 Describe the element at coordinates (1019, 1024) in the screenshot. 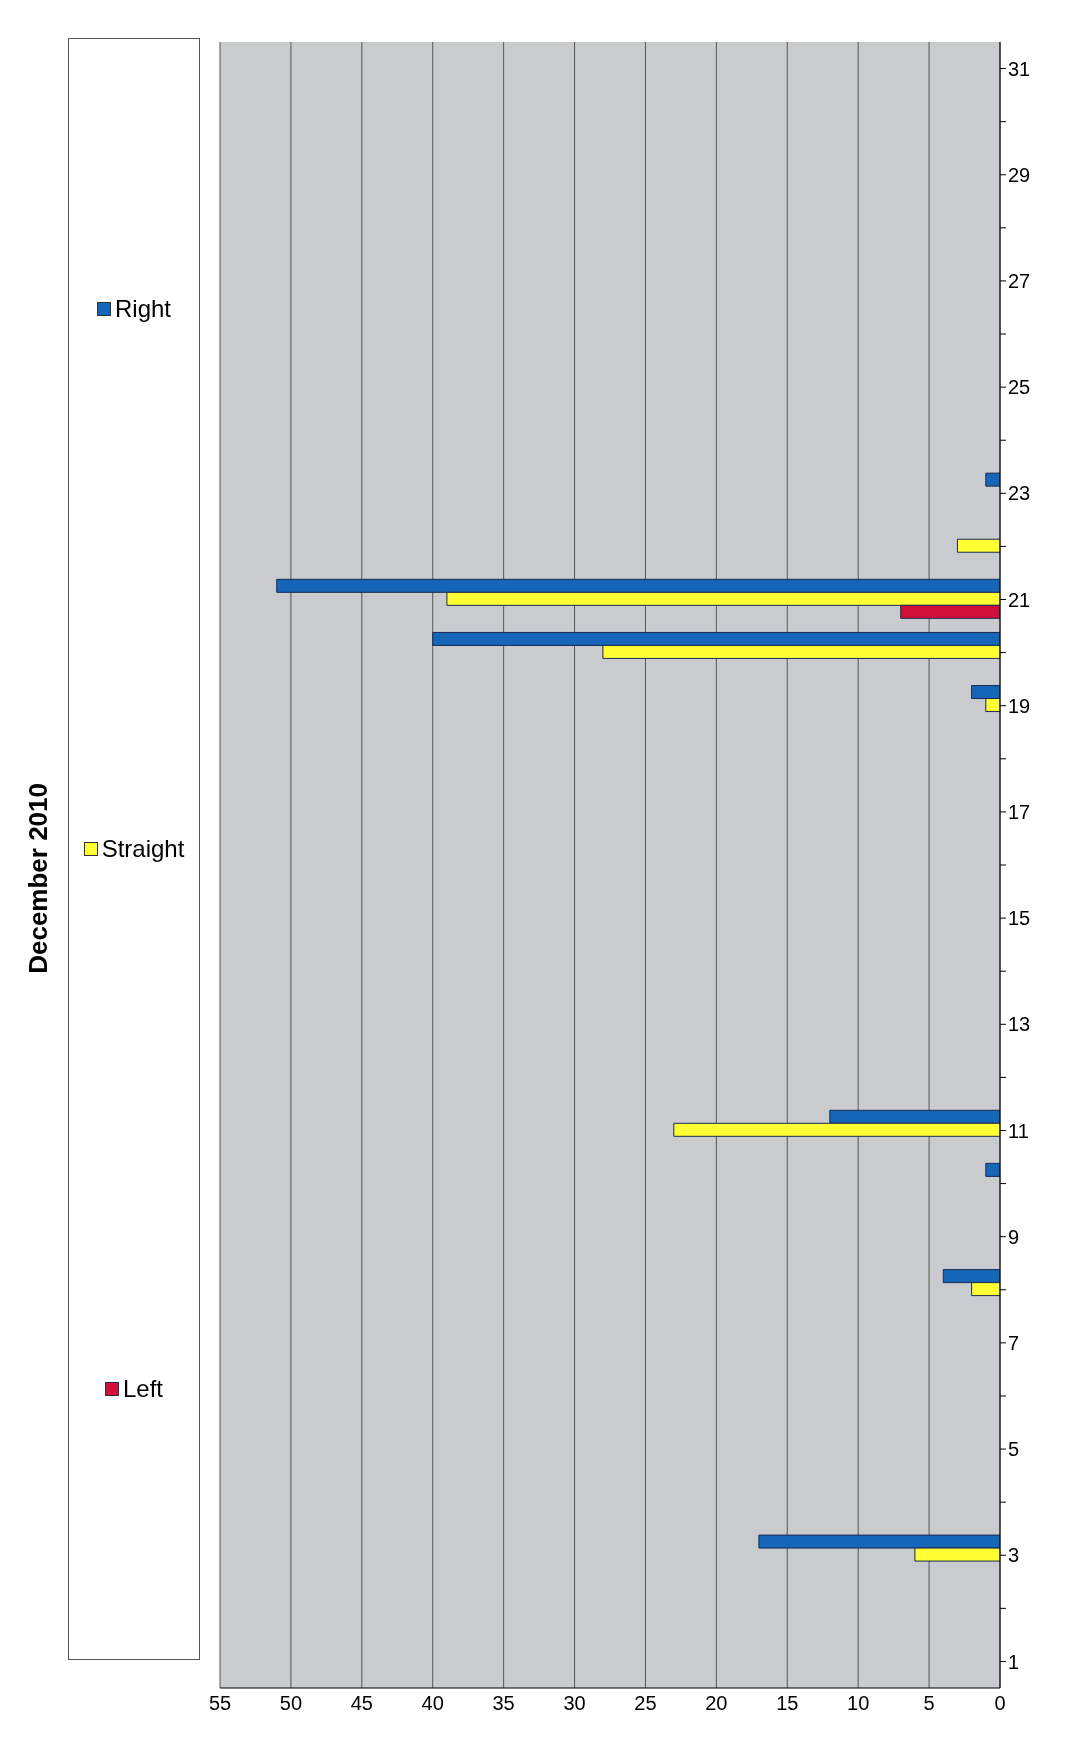

I see `y-tick-label: 13` at that location.